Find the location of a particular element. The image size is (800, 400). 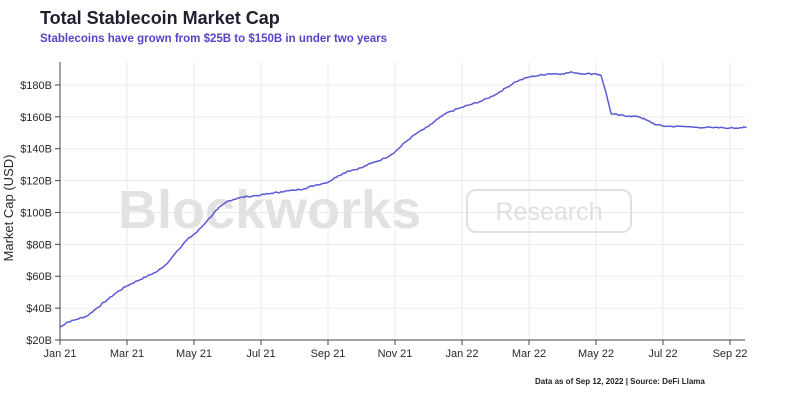

y-tick-label: $160B is located at coordinates (36, 118).